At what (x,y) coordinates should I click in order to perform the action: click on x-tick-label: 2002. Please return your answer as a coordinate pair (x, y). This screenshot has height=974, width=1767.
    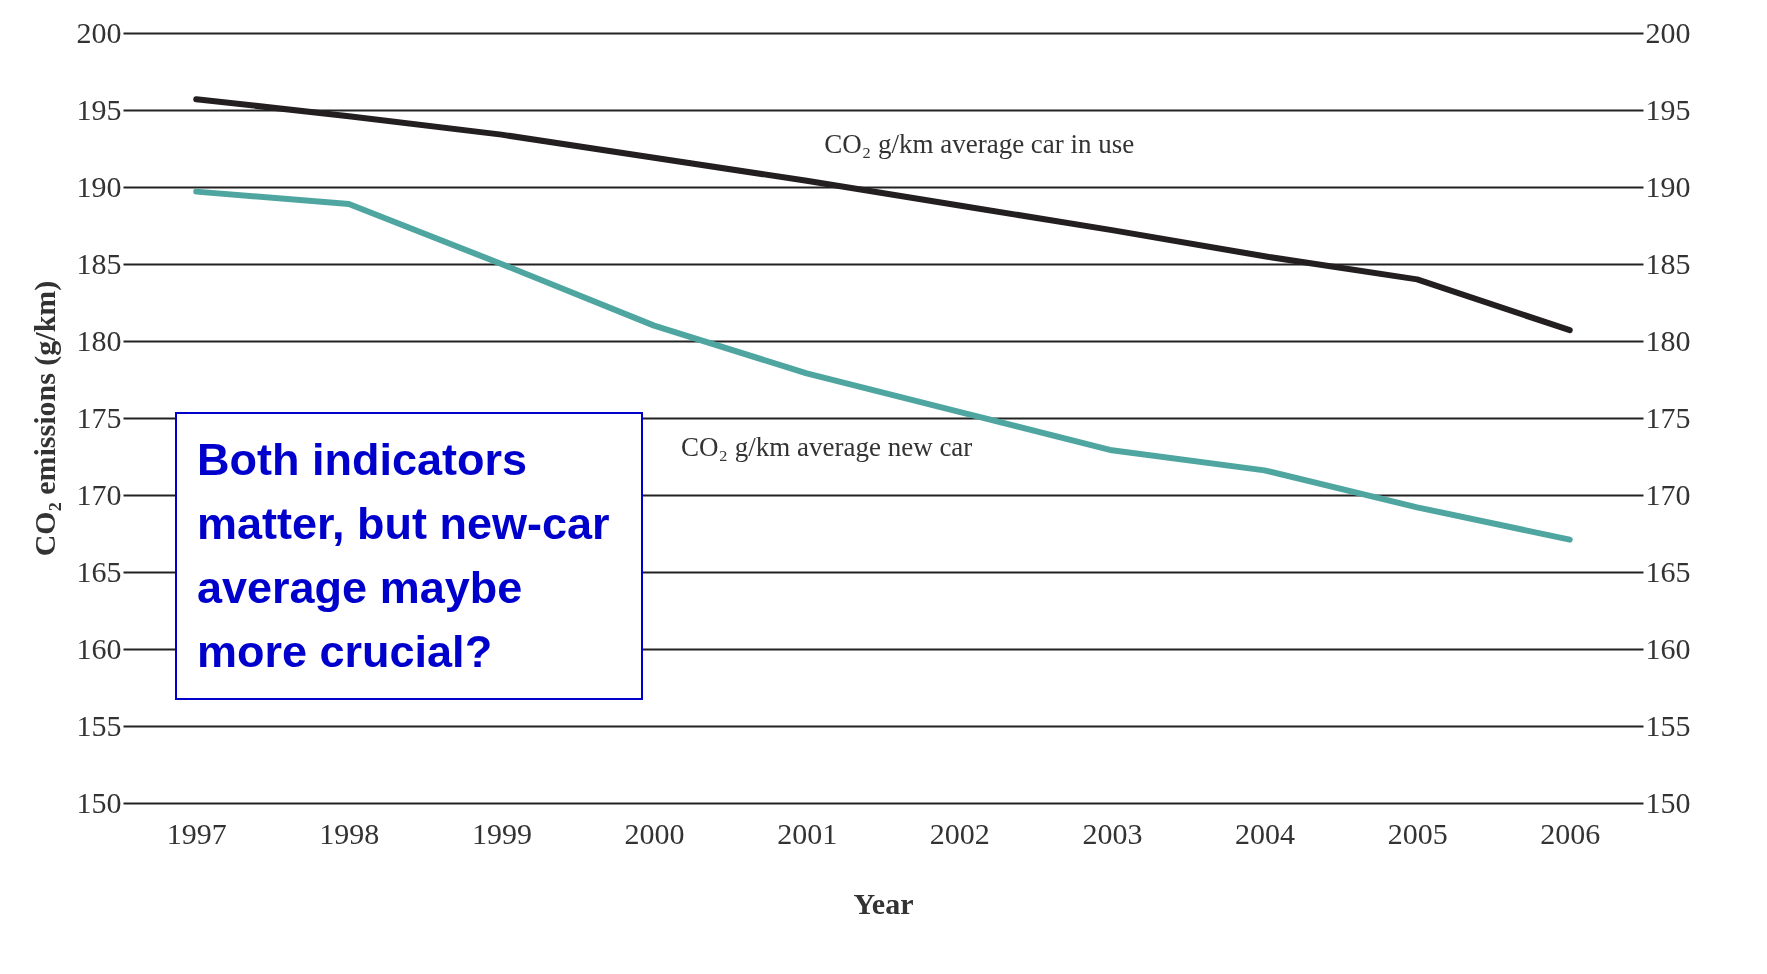
    Looking at the image, I should click on (959, 833).